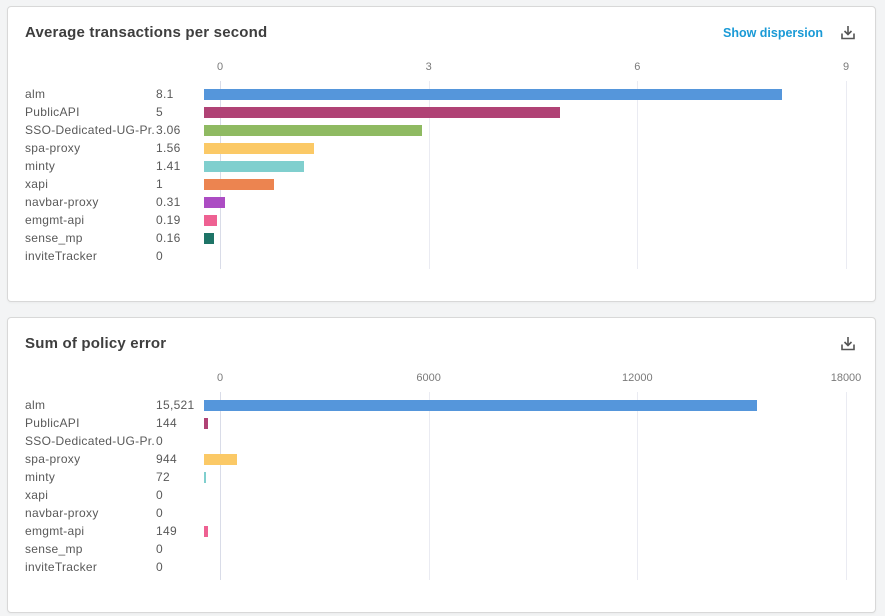 The width and height of the screenshot is (885, 616). What do you see at coordinates (441, 513) in the screenshot?
I see `chart-row: navbar-proxy 0` at bounding box center [441, 513].